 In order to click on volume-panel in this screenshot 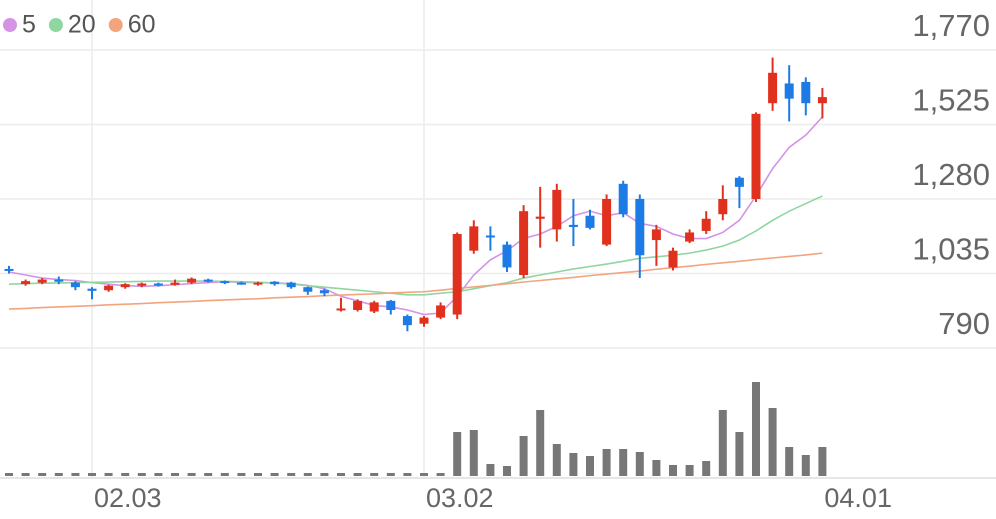, I will do `click(416, 429)`.